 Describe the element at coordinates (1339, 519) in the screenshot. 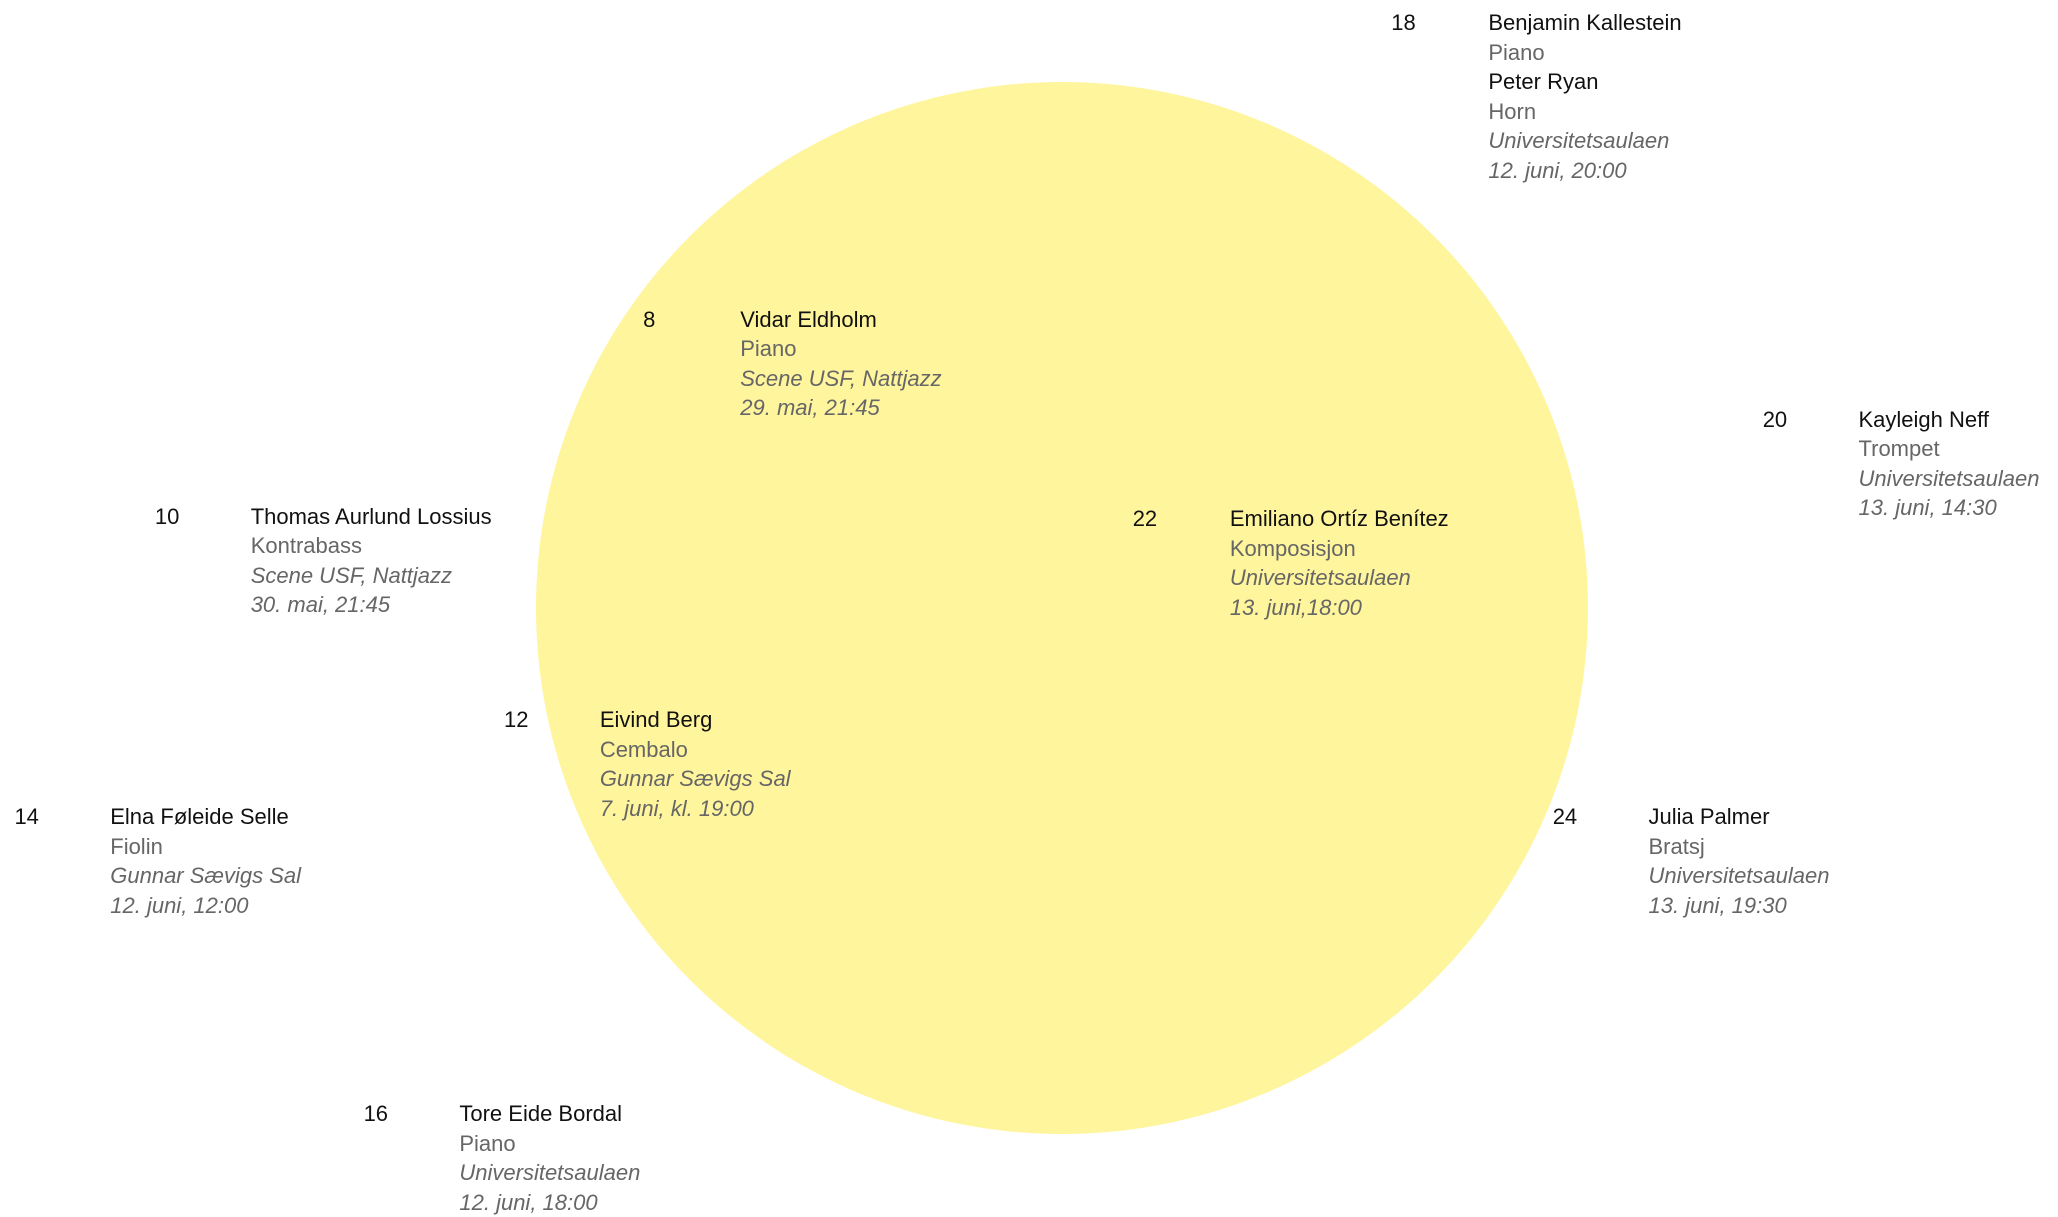

I see `performer-name: Emiliano Ortíz Benítez` at that location.